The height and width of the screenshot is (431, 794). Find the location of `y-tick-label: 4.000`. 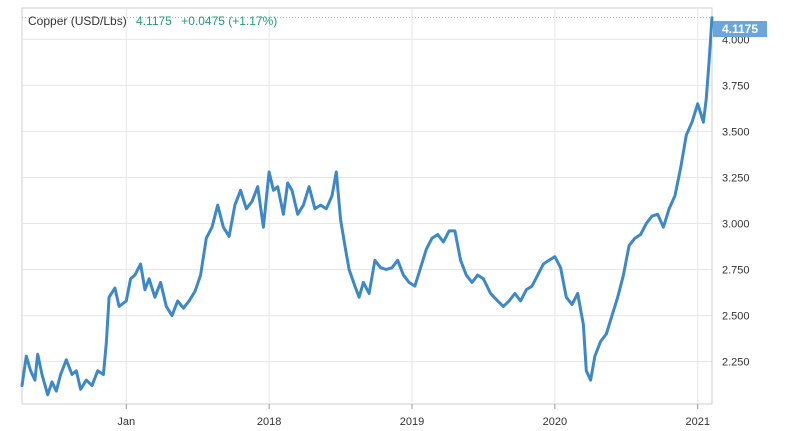

y-tick-label: 4.000 is located at coordinates (736, 40).